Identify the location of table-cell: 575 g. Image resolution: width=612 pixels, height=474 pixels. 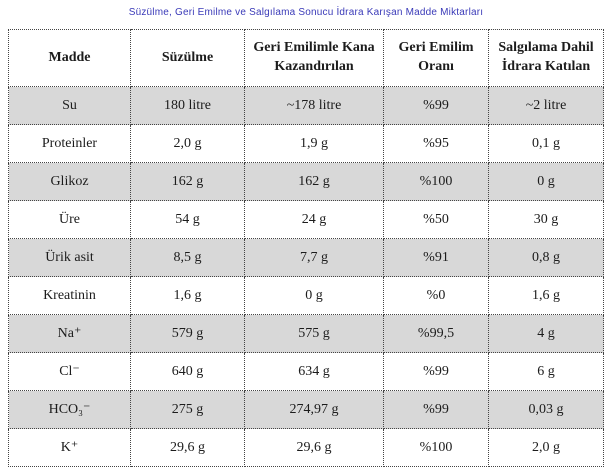
(314, 333).